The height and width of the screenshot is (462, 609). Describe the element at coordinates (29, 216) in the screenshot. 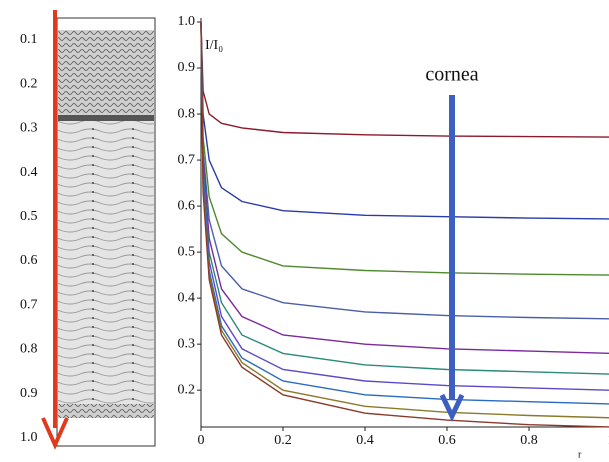

I see `depth-label: 0.5` at that location.